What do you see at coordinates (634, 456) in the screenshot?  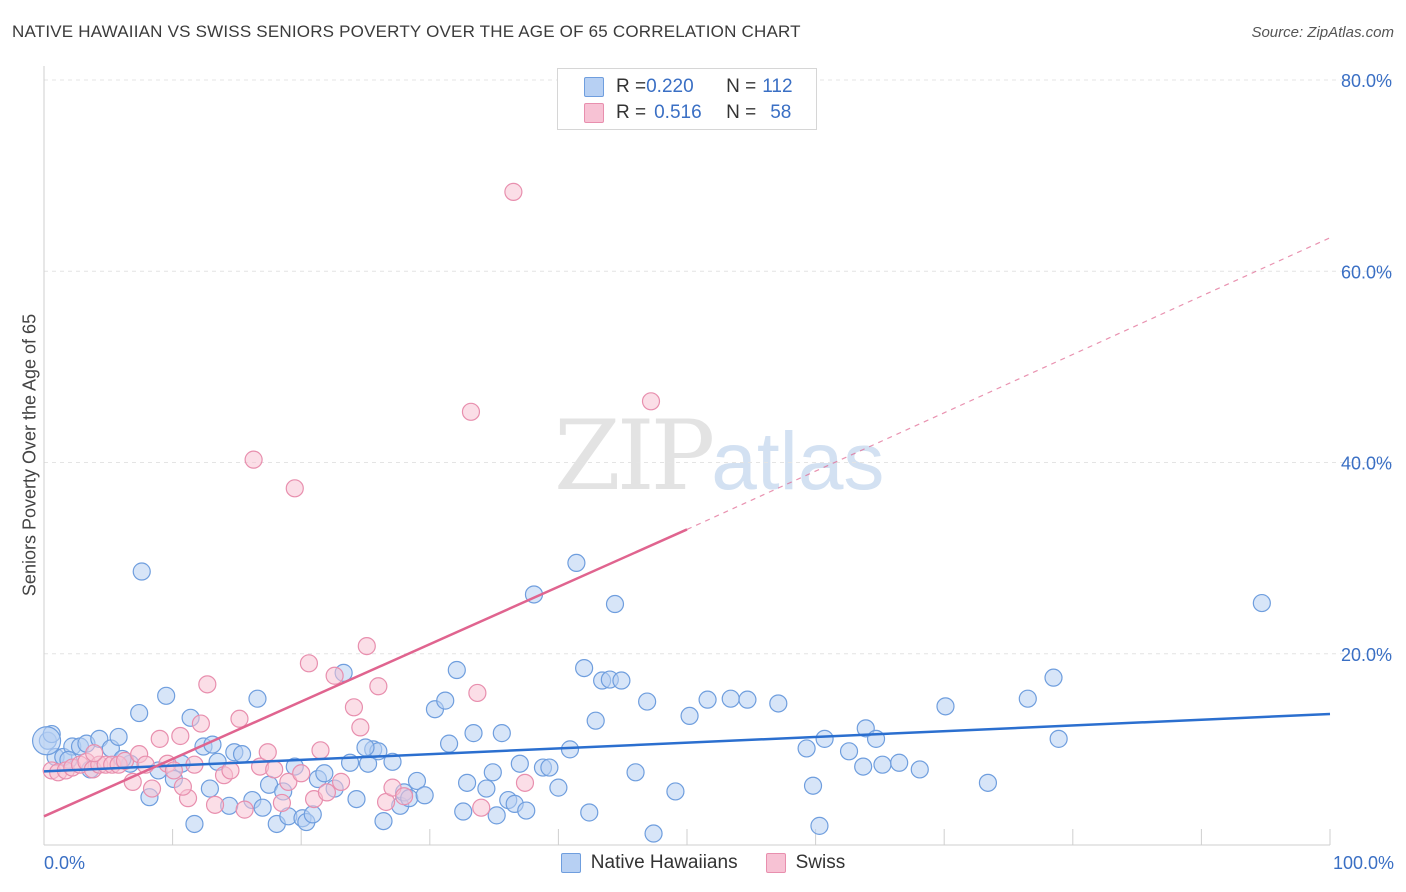 I see `watermark-zip: ZIP` at bounding box center [634, 456].